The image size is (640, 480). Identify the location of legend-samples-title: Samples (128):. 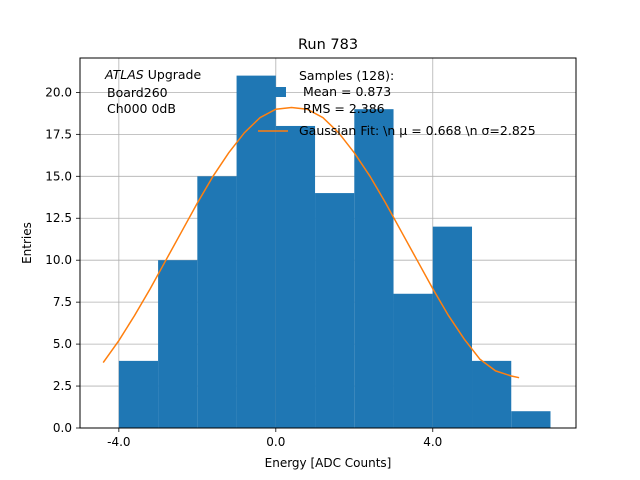
(346, 75).